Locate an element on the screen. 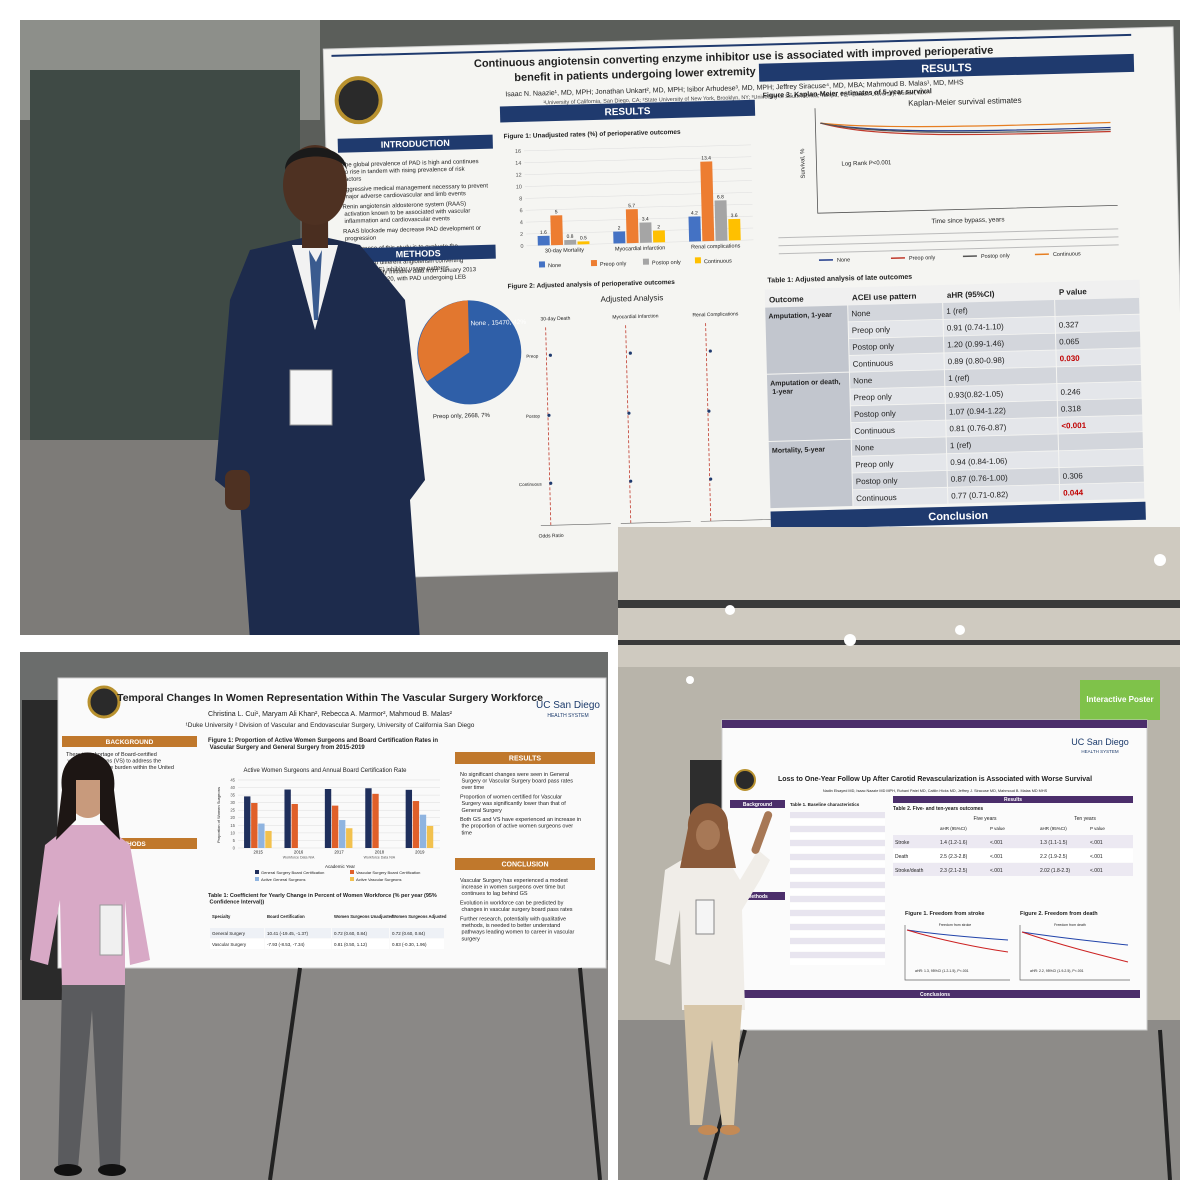 The width and height of the screenshot is (1200, 1200). pie-label: Preop only, 2668, 7% is located at coordinates (462, 417).